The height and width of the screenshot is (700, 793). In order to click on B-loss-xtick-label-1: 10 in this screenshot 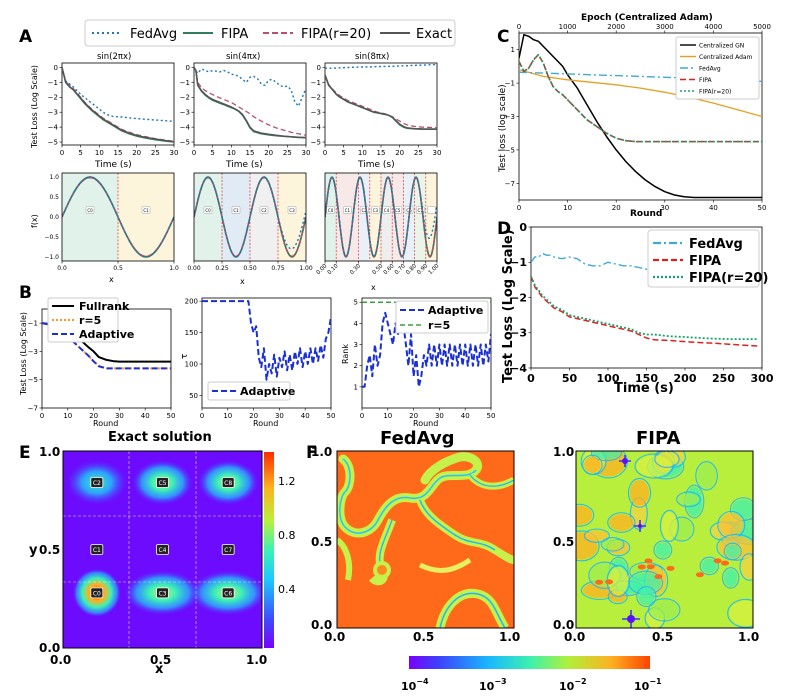, I will do `click(67, 416)`.